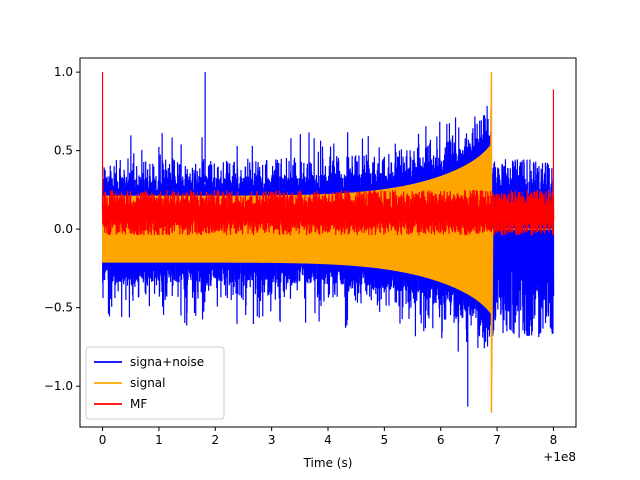 The width and height of the screenshot is (640, 480). I want to click on legend-label: signal, so click(148, 383).